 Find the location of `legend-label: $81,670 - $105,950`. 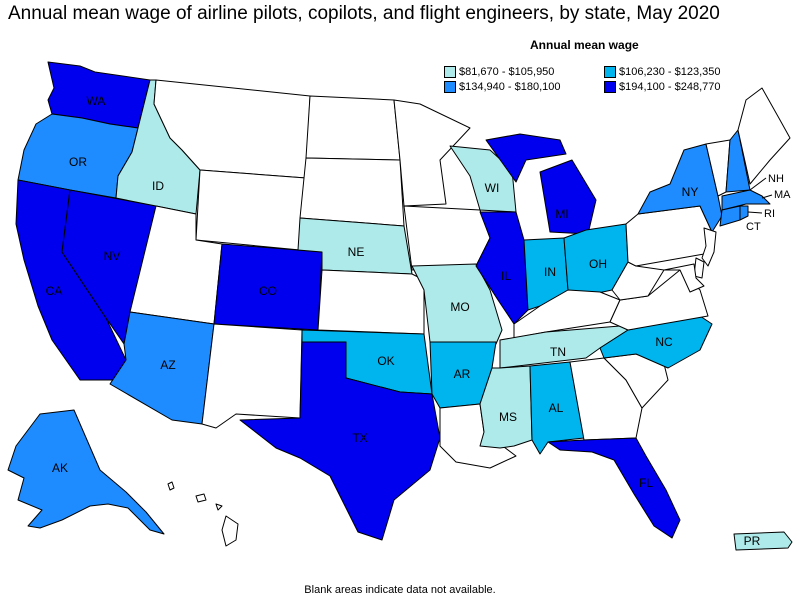

legend-label: $81,670 - $105,950 is located at coordinates (507, 72).